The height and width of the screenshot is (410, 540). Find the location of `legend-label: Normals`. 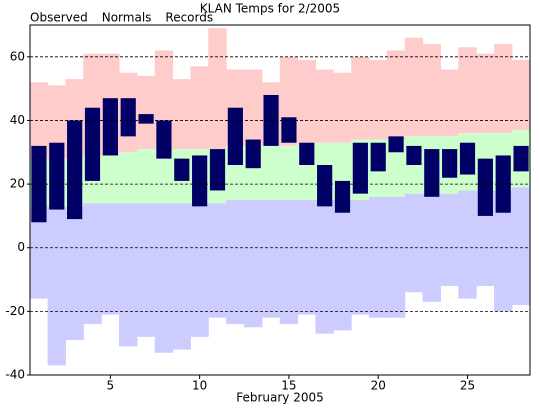

legend-label: Normals is located at coordinates (127, 18).